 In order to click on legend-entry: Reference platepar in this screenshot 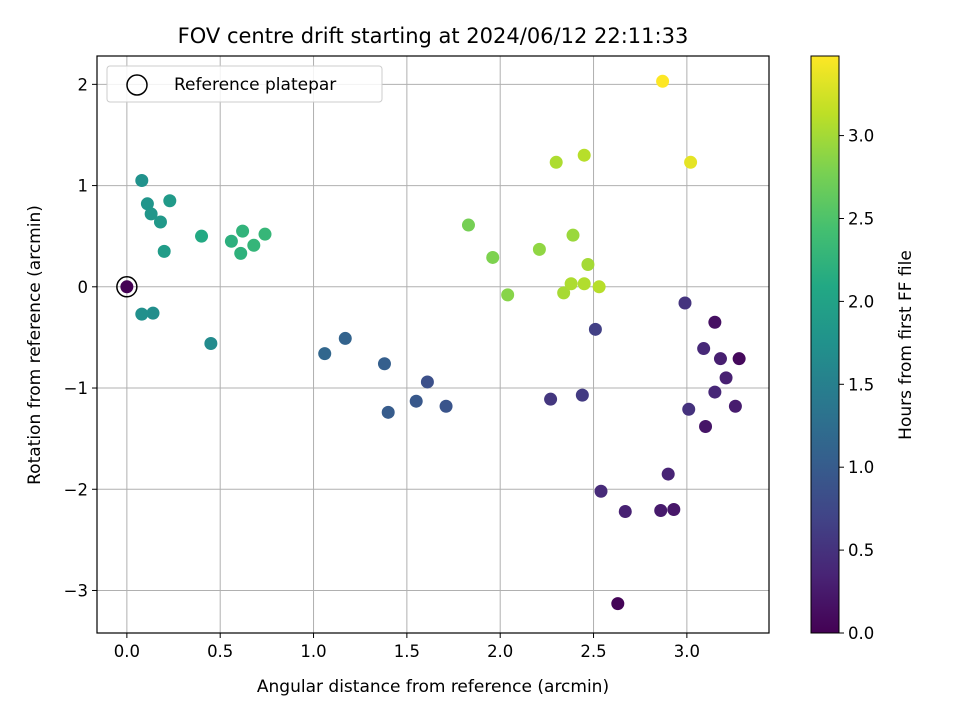, I will do `click(255, 85)`.